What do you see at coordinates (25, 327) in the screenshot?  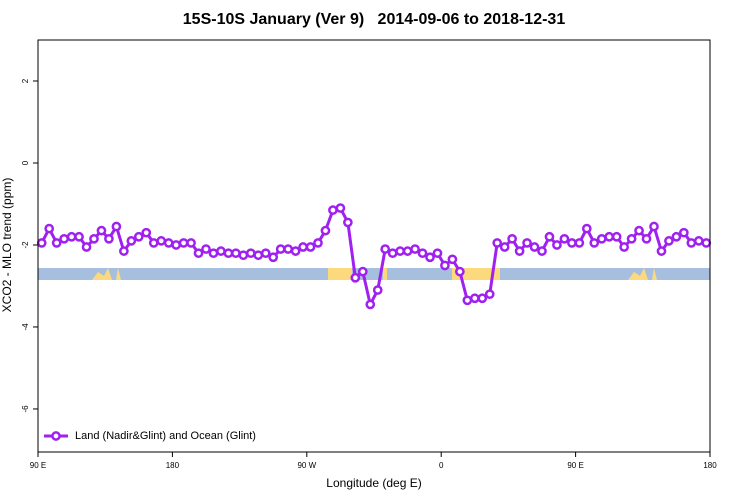 I see `y-tick-label: -4` at bounding box center [25, 327].